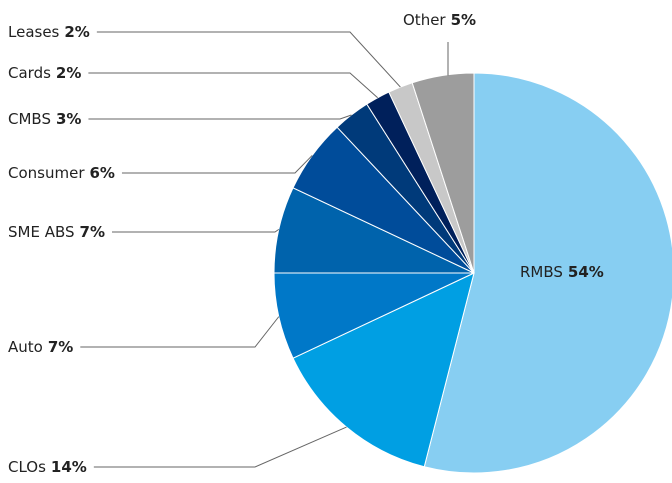 Image resolution: width=672 pixels, height=483 pixels. I want to click on slice-label: Auto 7%, so click(40, 347).